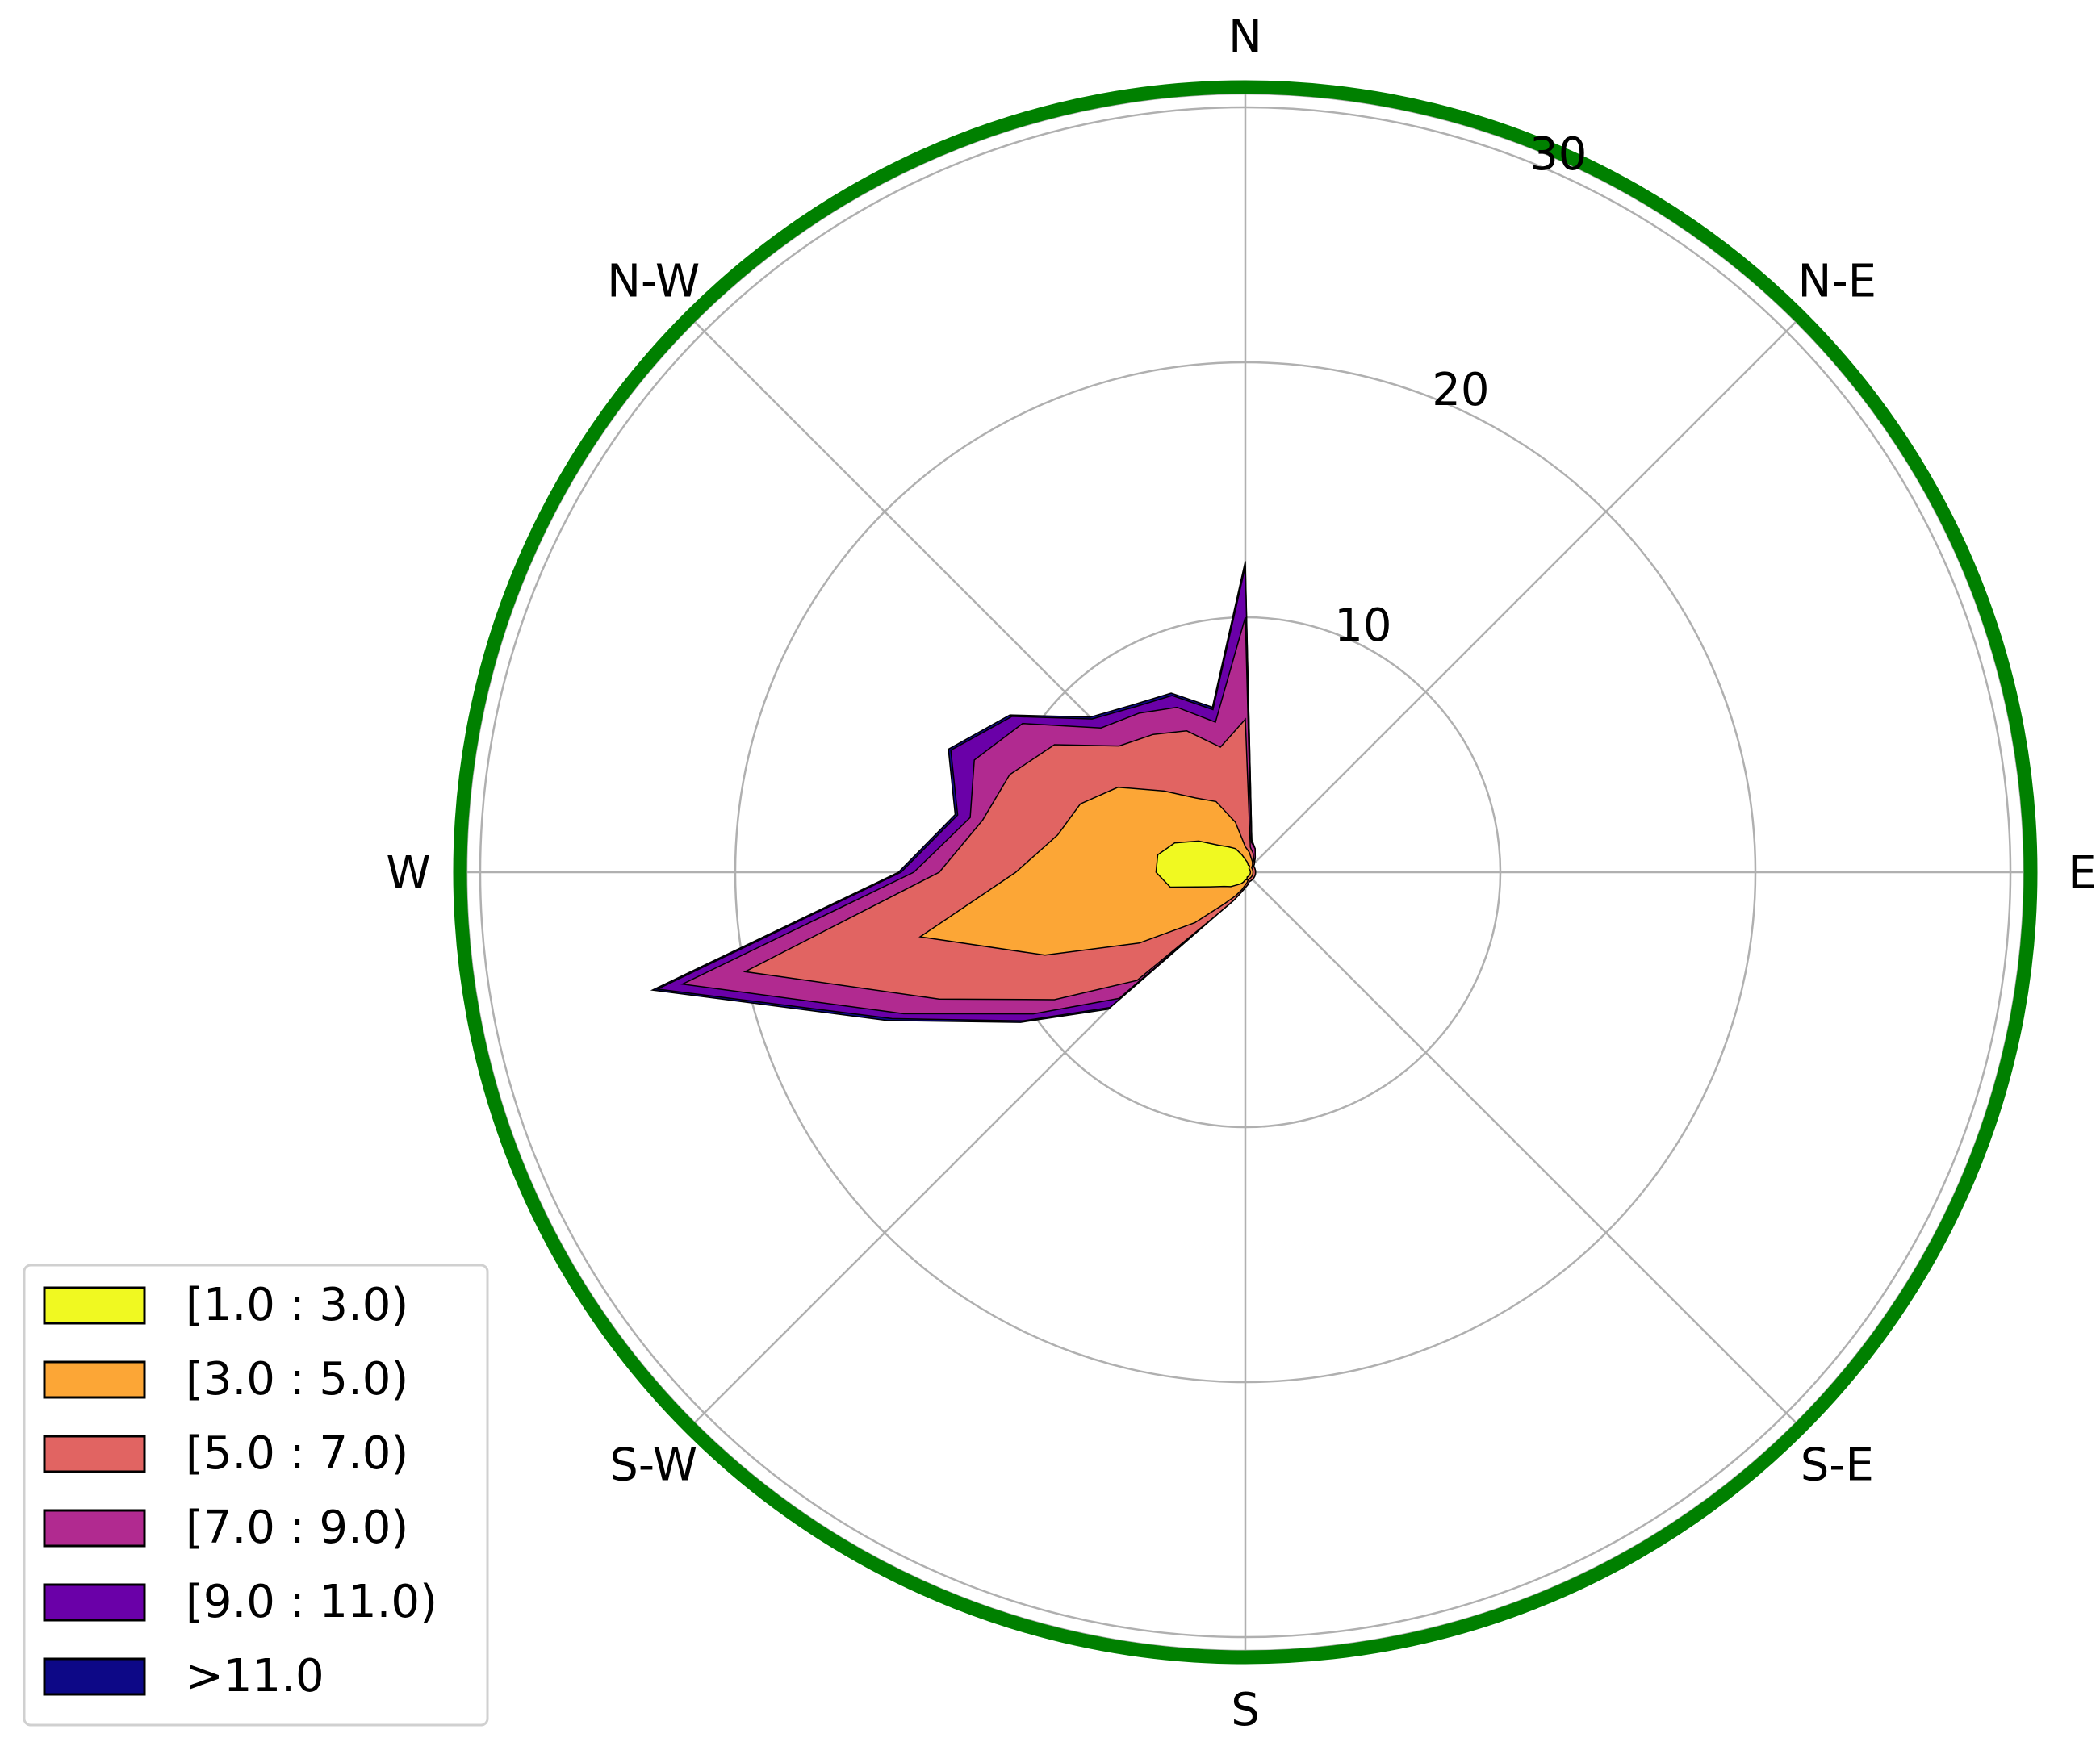 The height and width of the screenshot is (1742, 2100). Describe the element at coordinates (297, 1453) in the screenshot. I see `legend-label-3: [5.0 : 7.0)` at that location.